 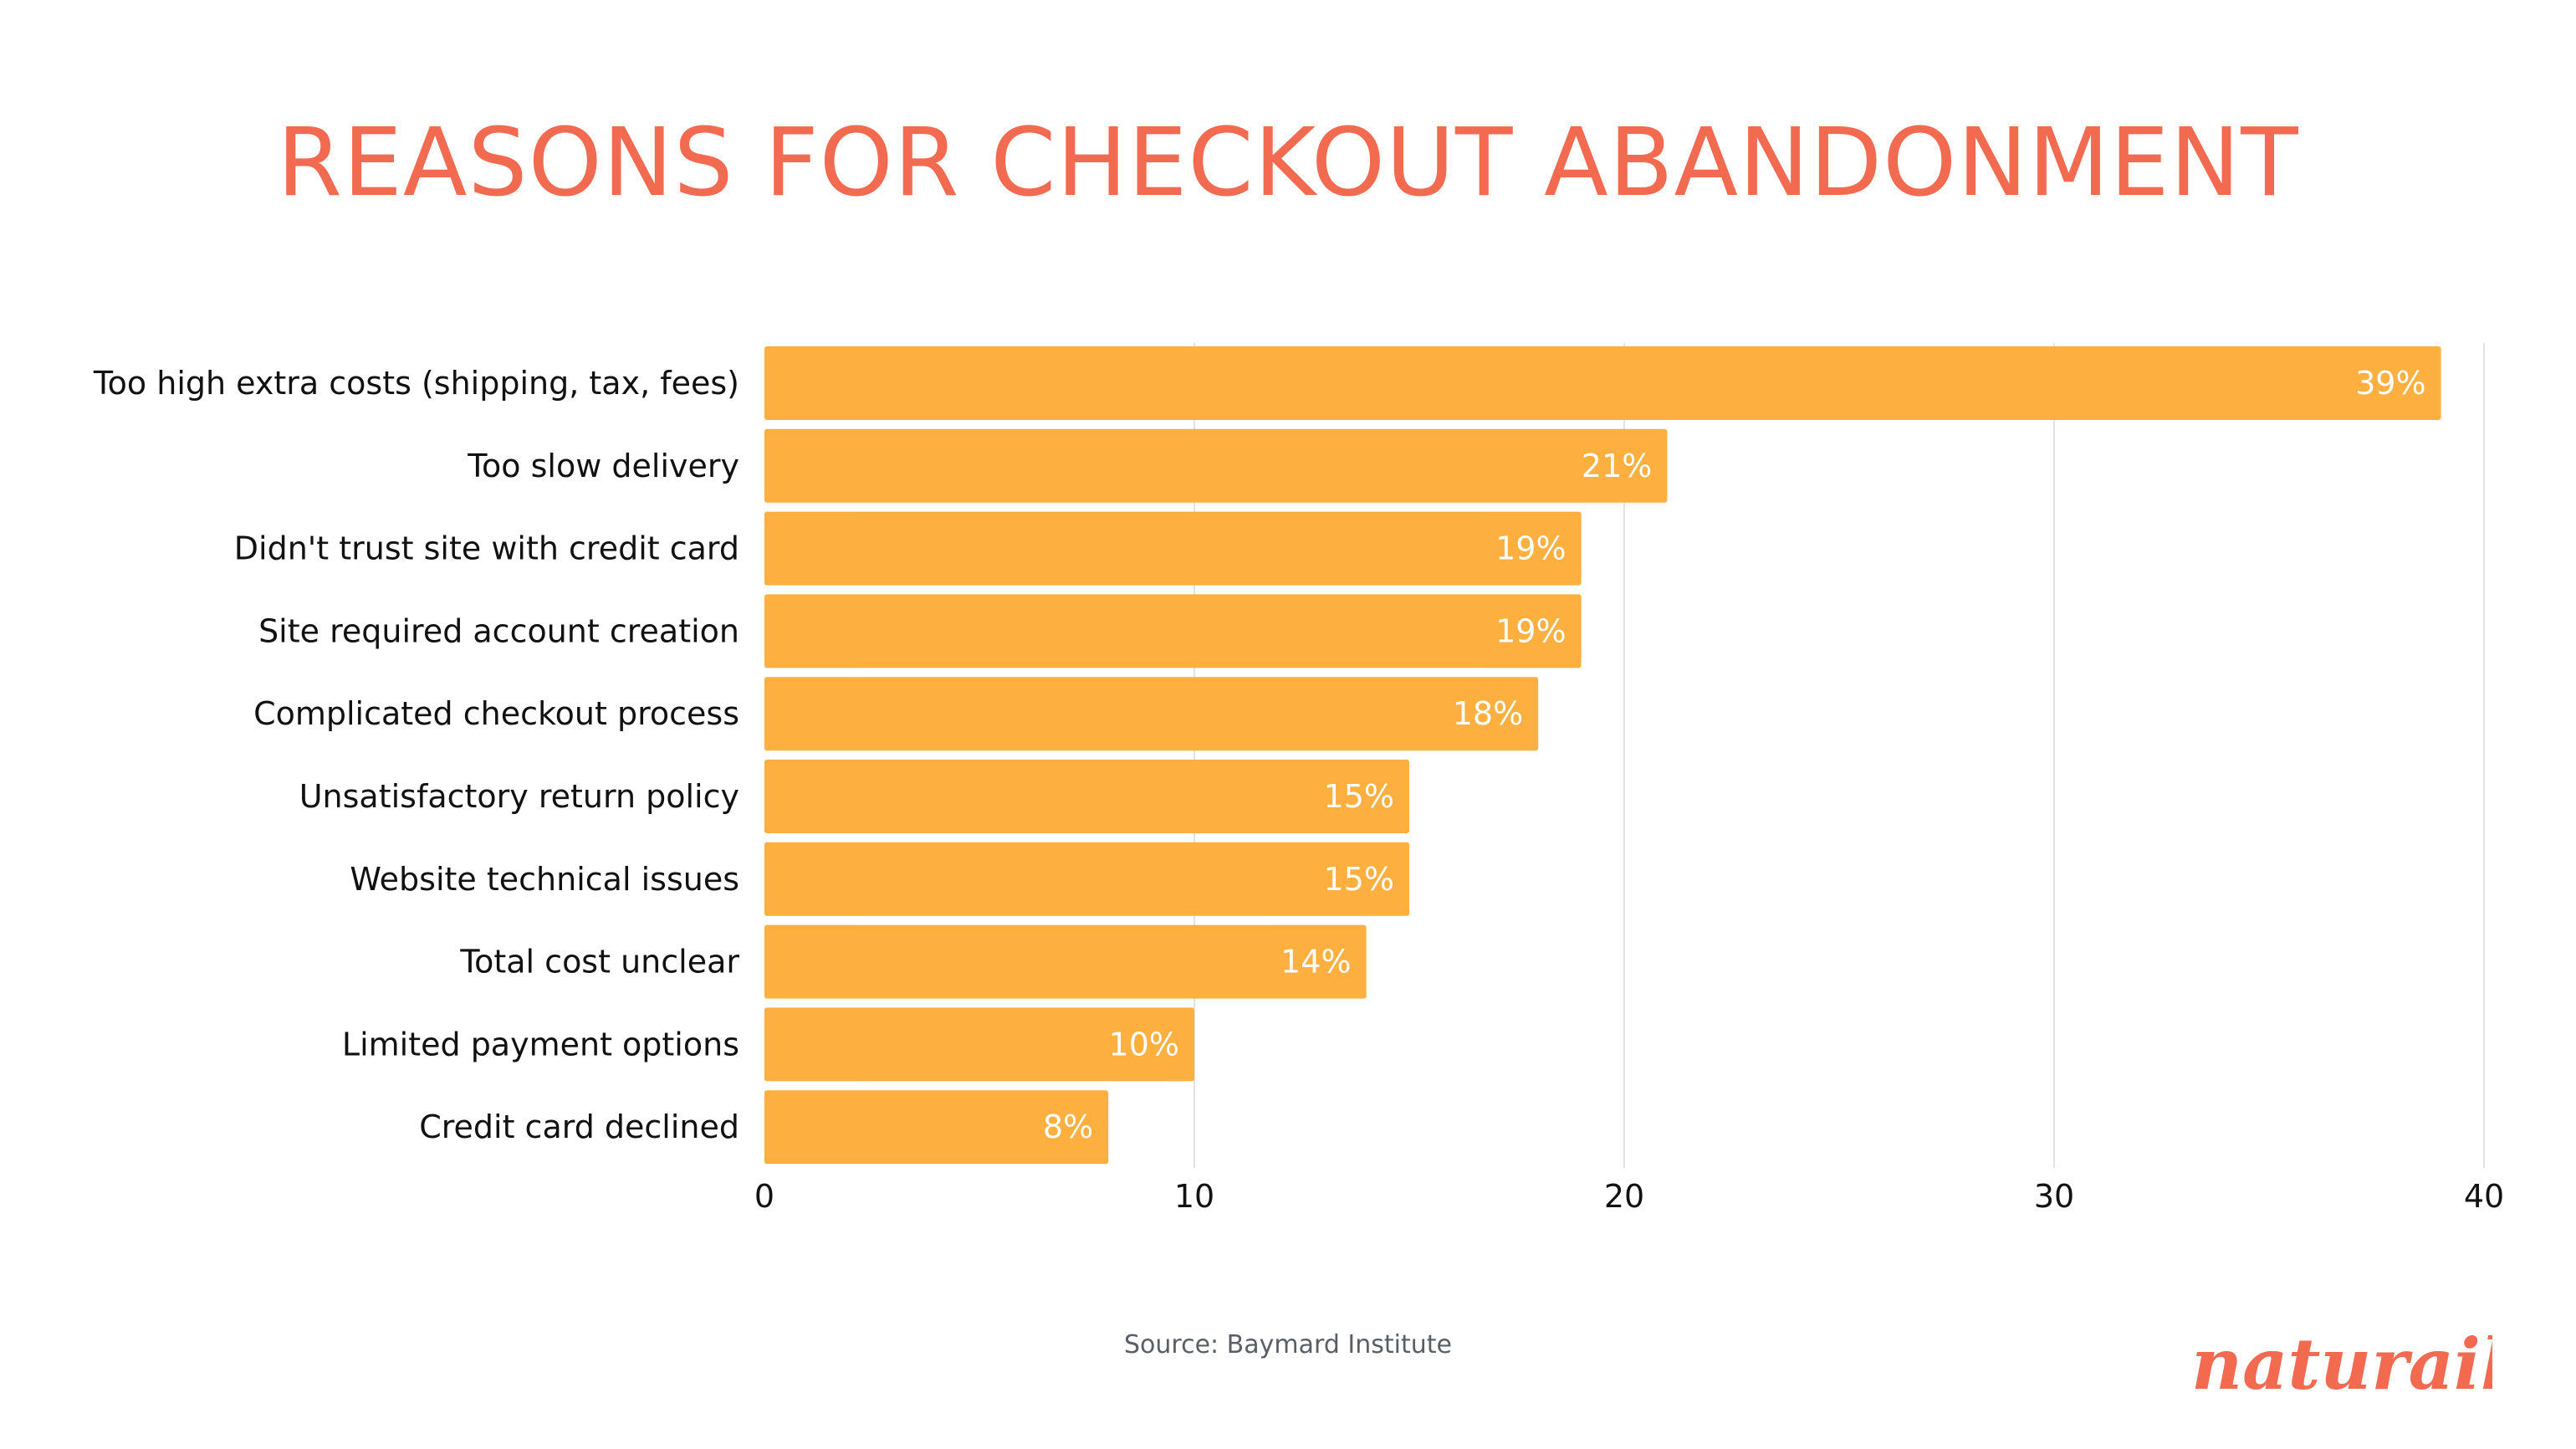 I want to click on category-label: Complicated checkout process, so click(x=496, y=713).